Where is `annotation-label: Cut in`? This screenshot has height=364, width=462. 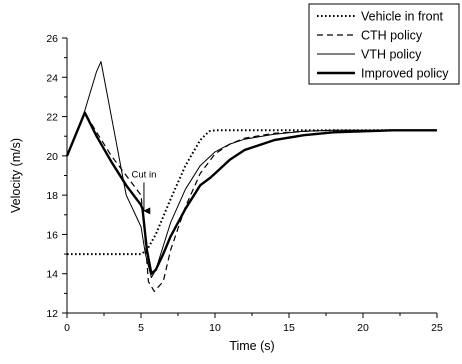 annotation-label: Cut in is located at coordinates (144, 174).